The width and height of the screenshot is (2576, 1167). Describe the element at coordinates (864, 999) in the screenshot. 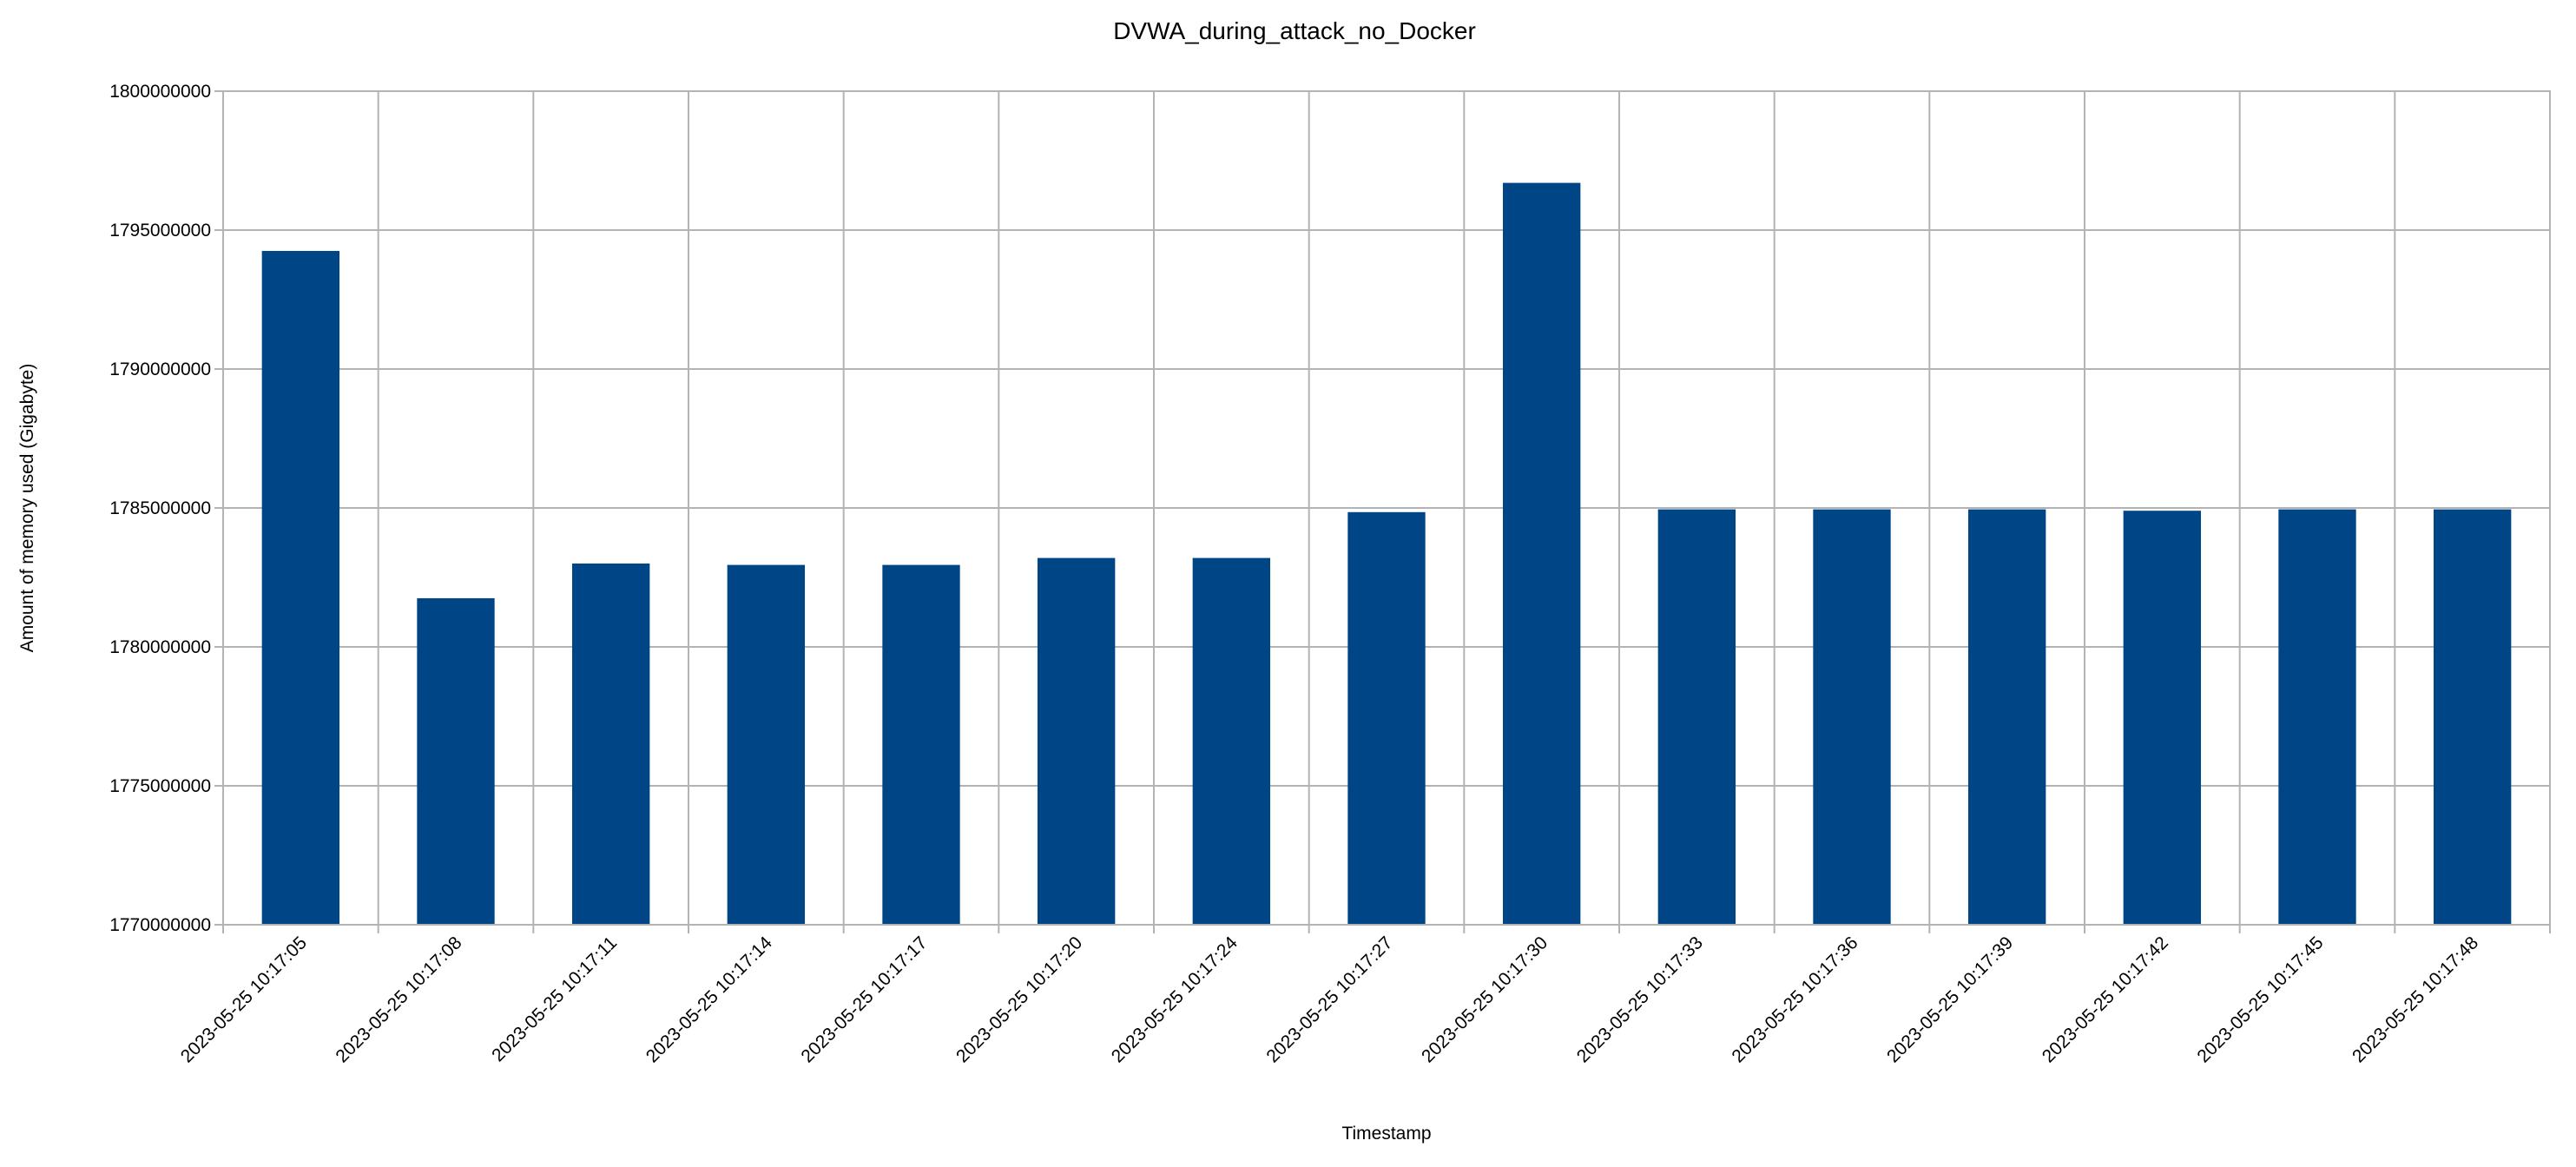

I see `x-tick-label: 2023-05-25 10:17:17` at that location.